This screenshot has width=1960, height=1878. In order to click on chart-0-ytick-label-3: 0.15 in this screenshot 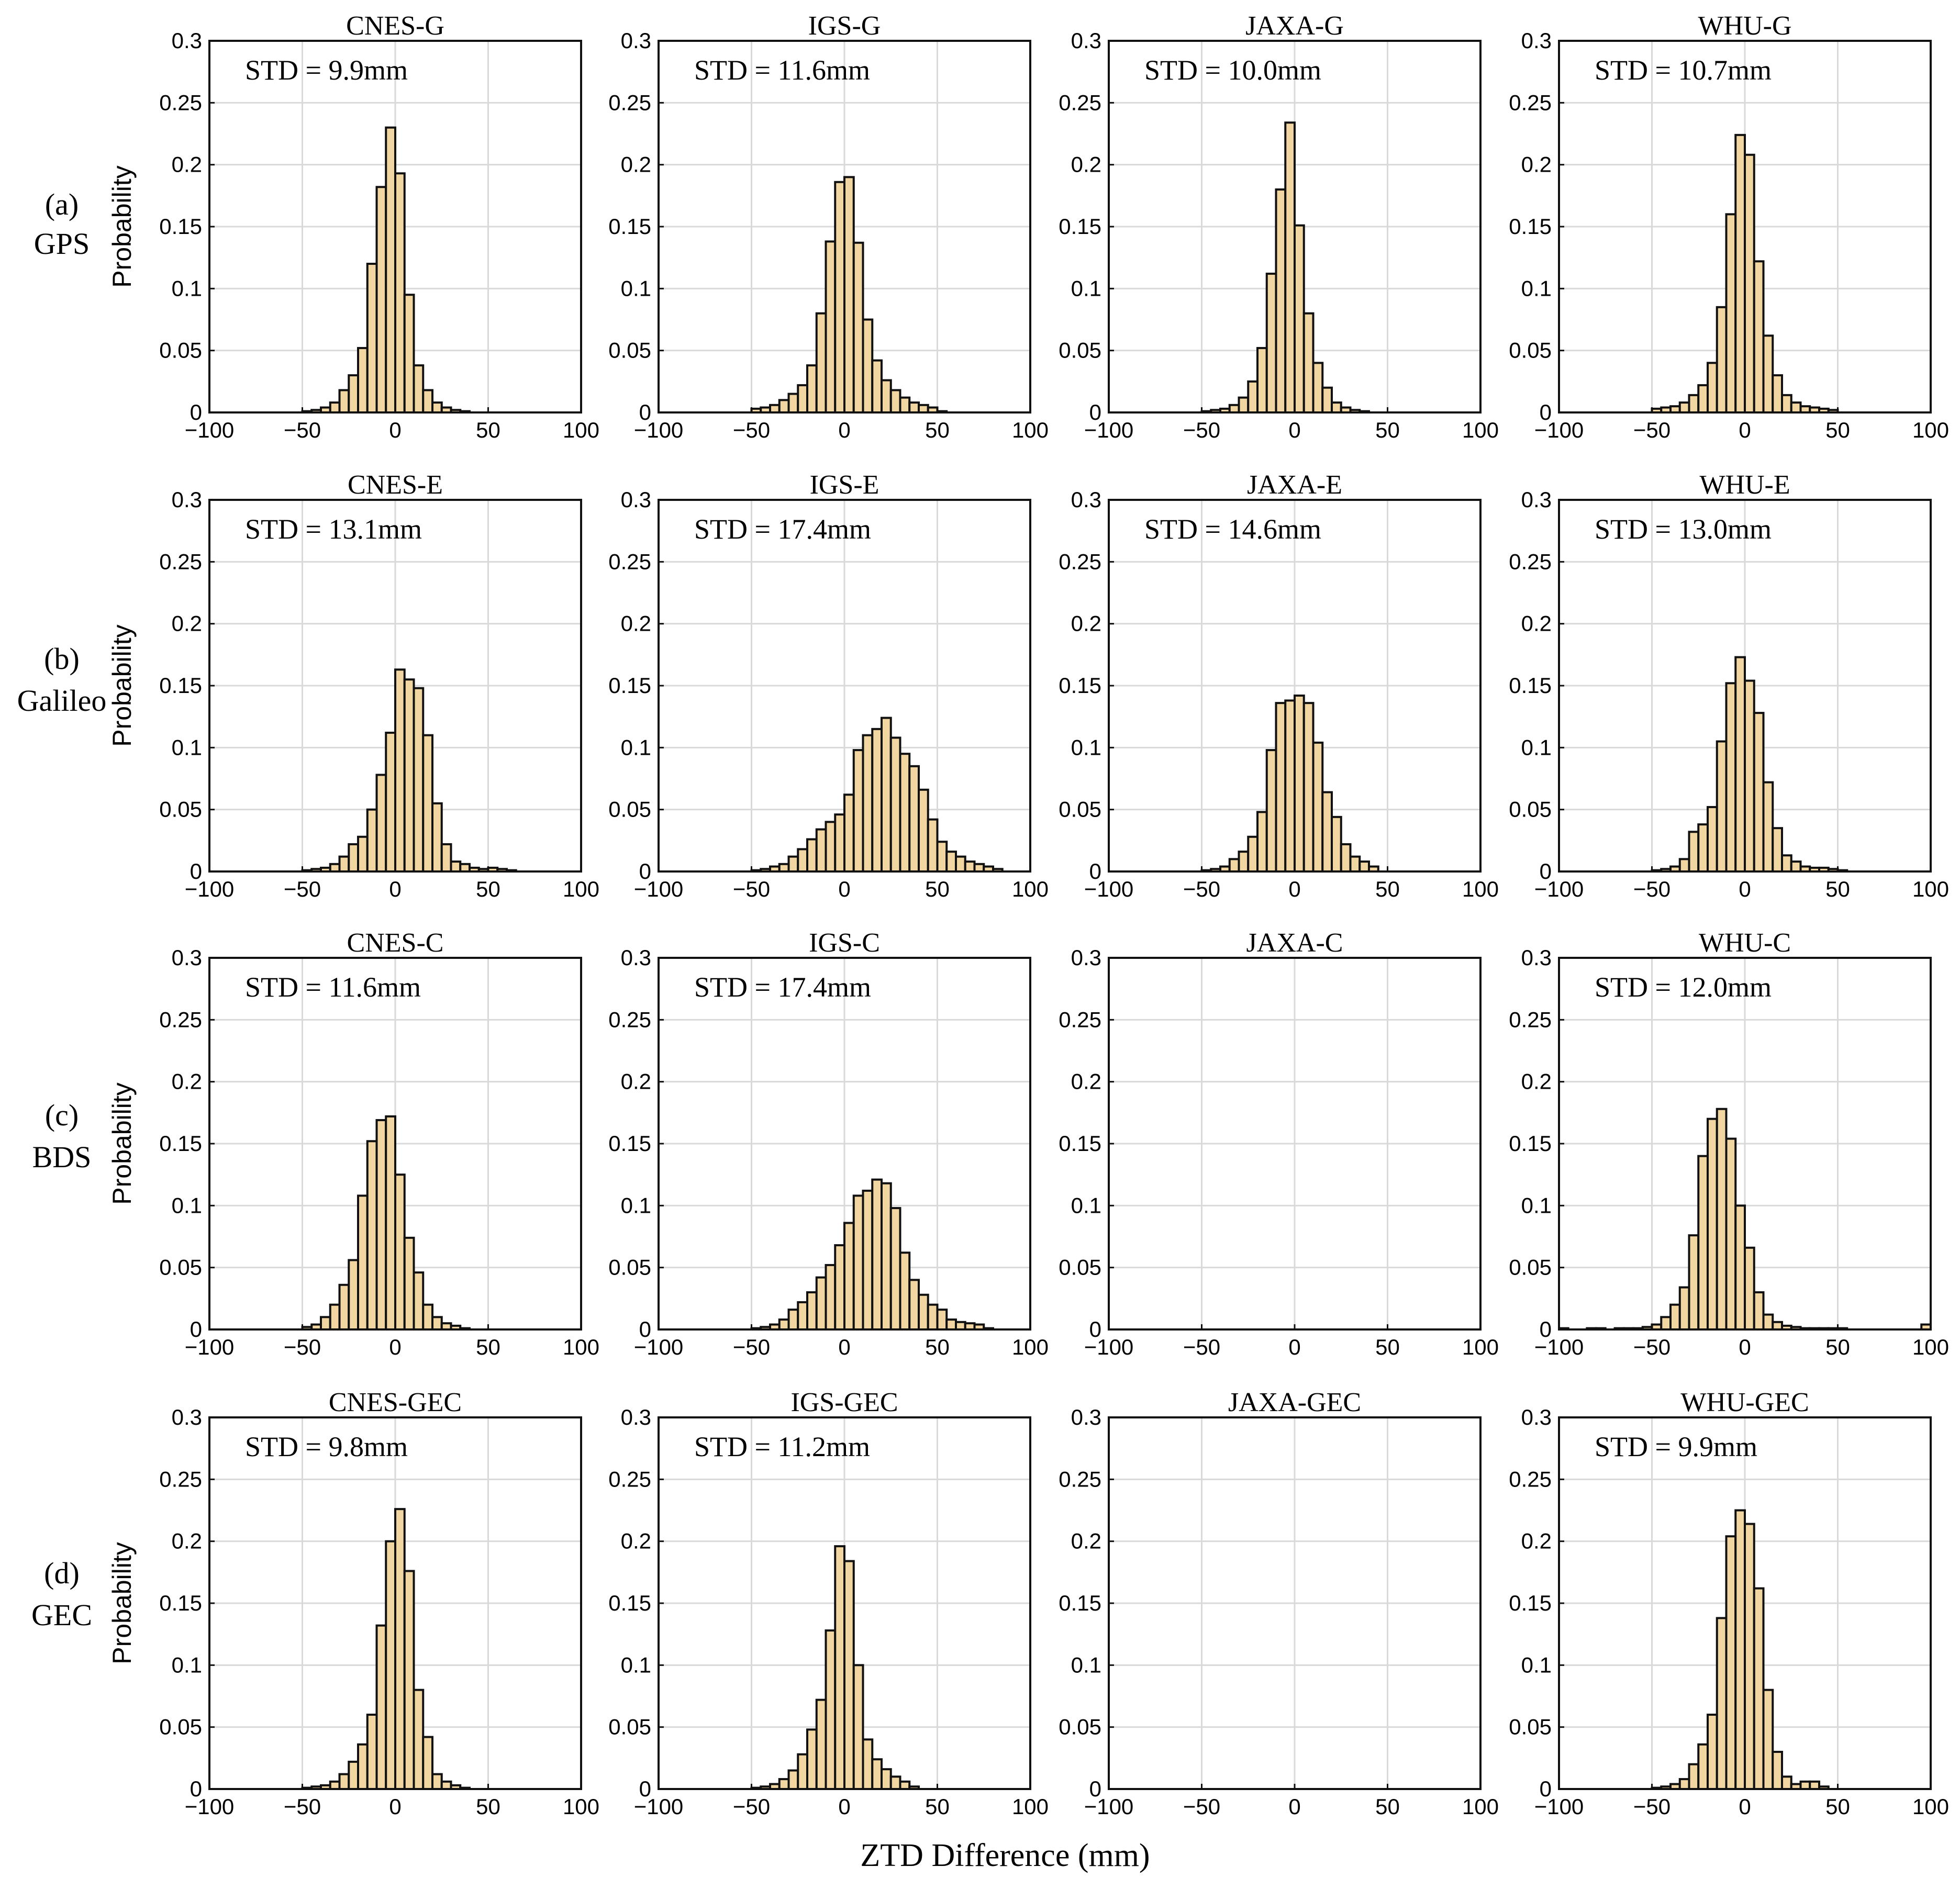, I will do `click(181, 226)`.